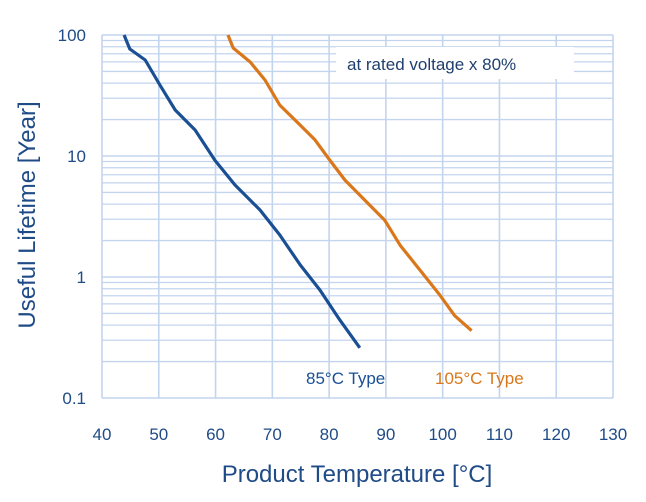  What do you see at coordinates (27, 214) in the screenshot?
I see `y-axis-title: Useful Lifetime [Year]` at bounding box center [27, 214].